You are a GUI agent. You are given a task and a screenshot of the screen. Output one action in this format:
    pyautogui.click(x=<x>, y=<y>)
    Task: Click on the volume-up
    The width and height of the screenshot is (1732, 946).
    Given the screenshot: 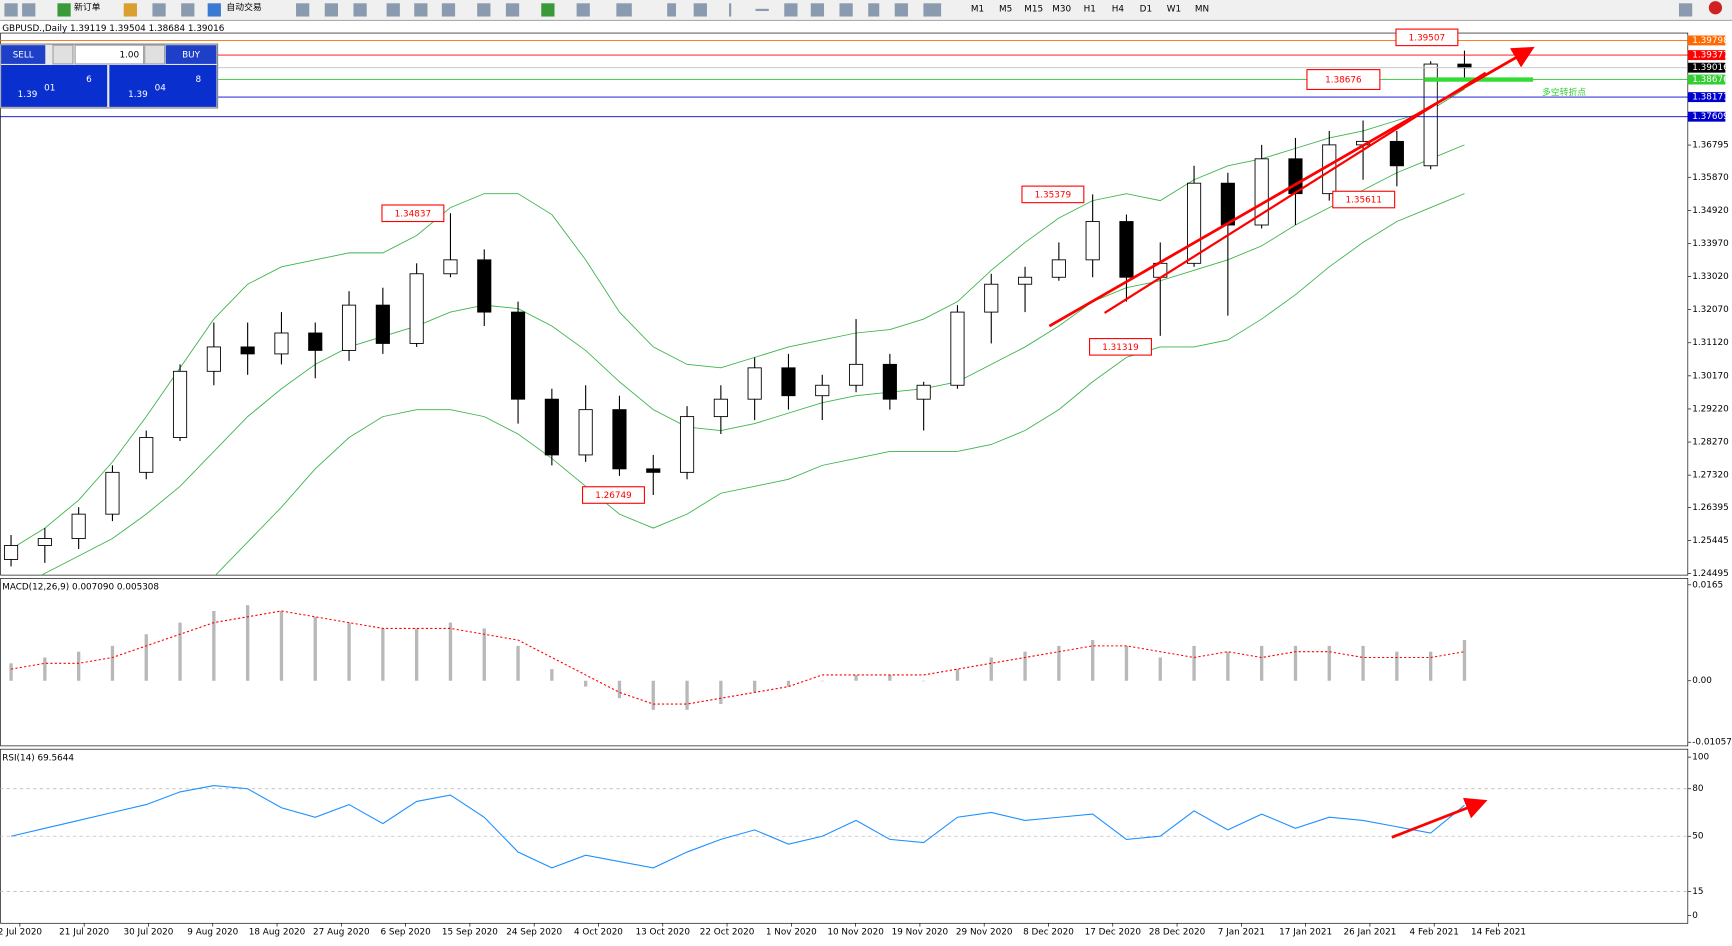 What is the action you would take?
    pyautogui.click(x=155, y=54)
    